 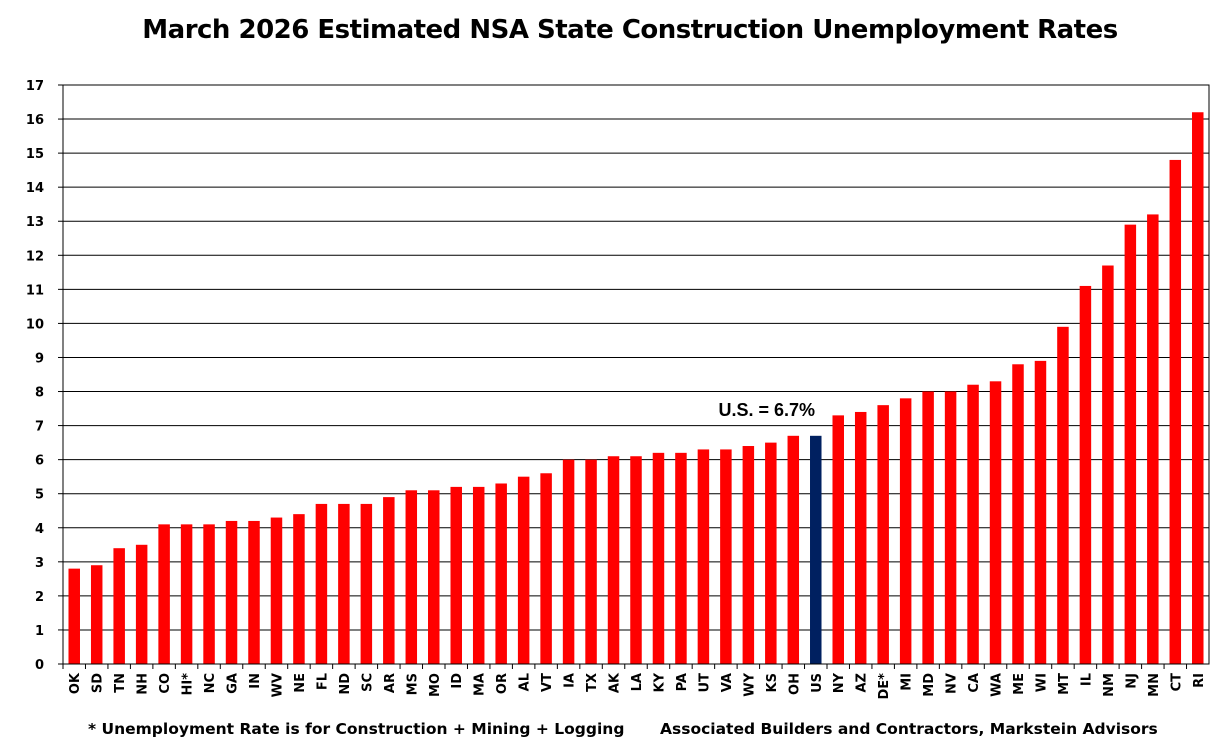 What do you see at coordinates (817, 683) in the screenshot?
I see `x-tick-label: US` at bounding box center [817, 683].